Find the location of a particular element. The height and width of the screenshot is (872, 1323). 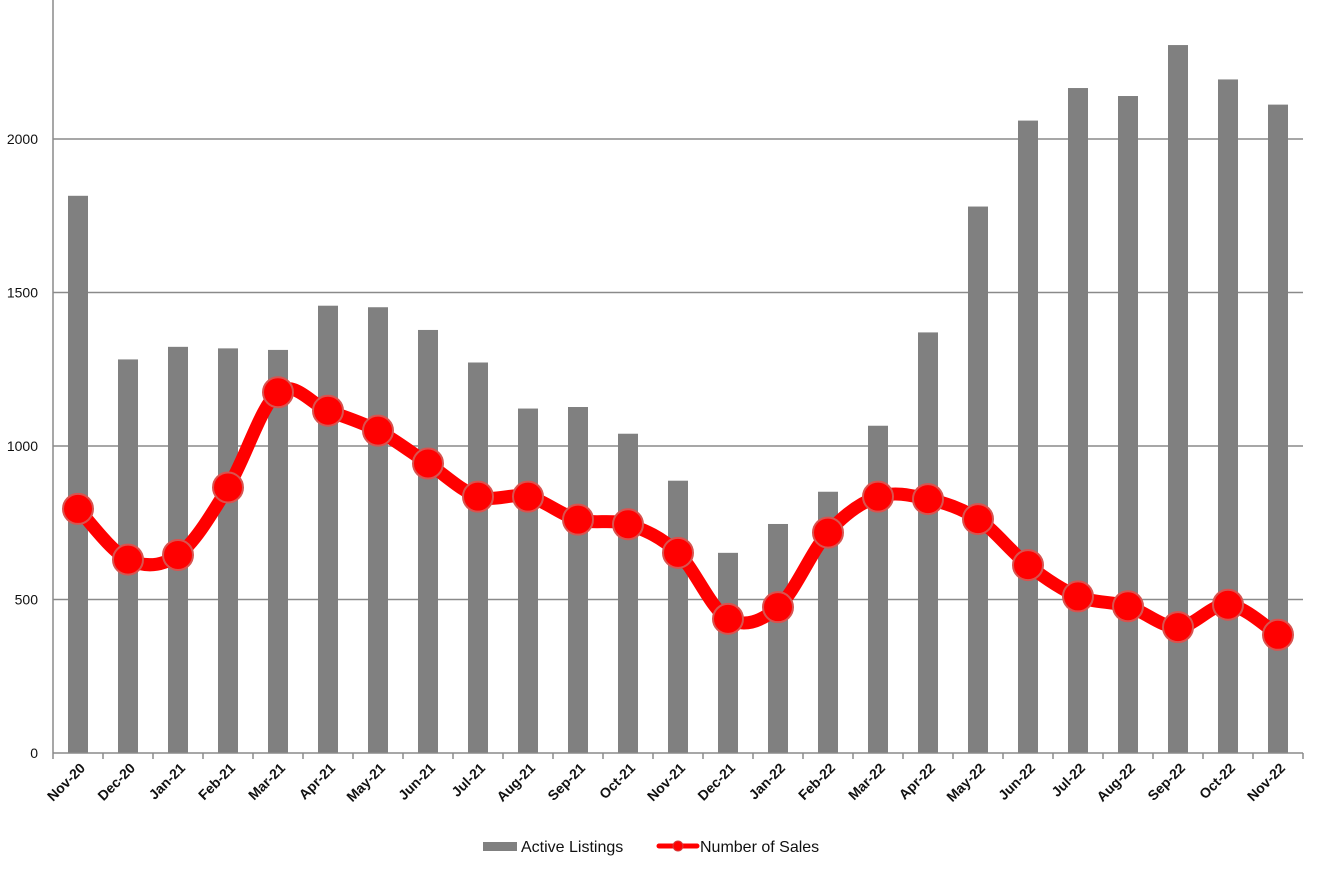

legend-label-number-of-sales: Number of Sales is located at coordinates (759, 847).